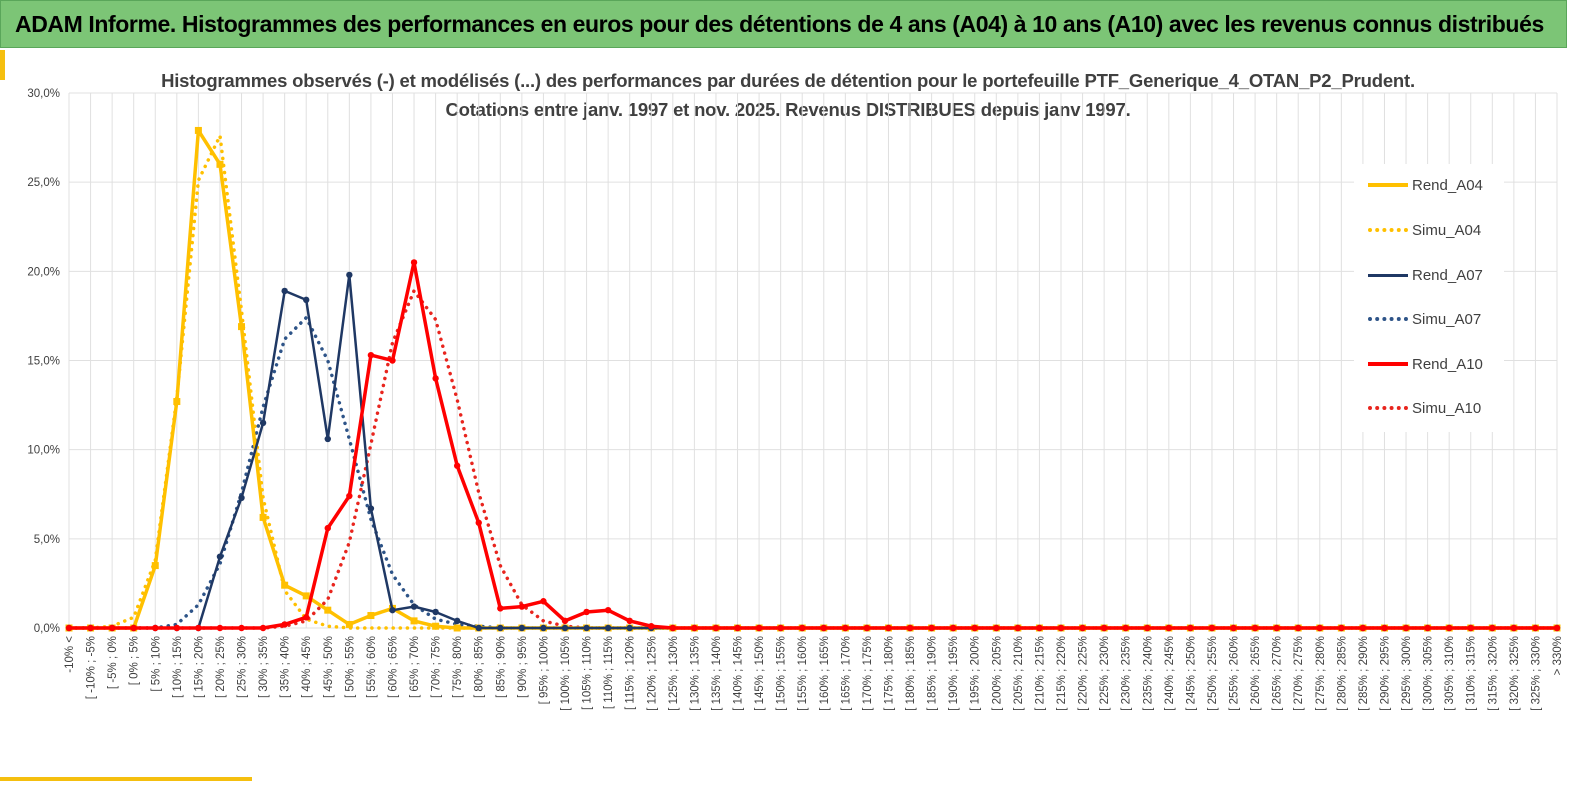  I want to click on x-tick-label: [ 75% ; 80%, so click(458, 667).